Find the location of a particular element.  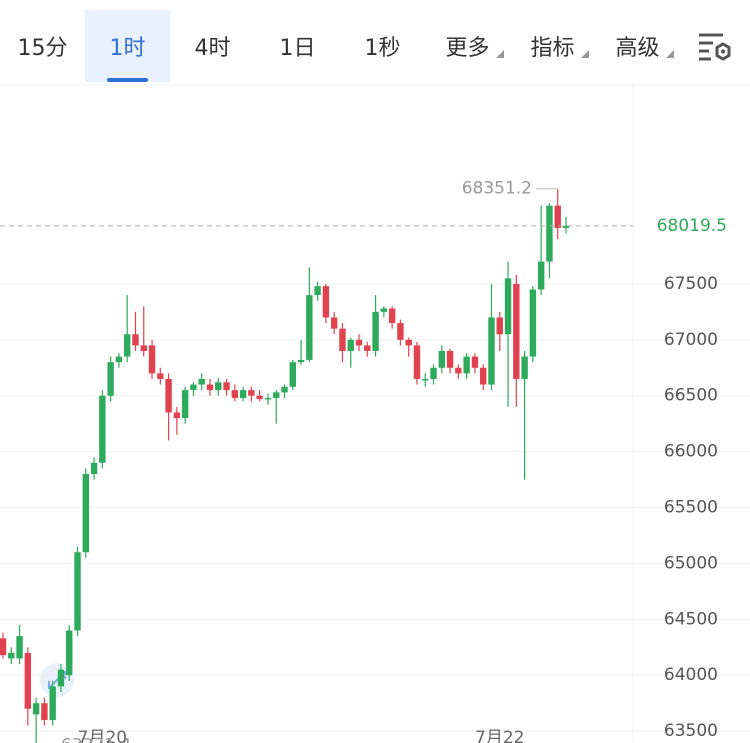

min-label: 63371.4 is located at coordinates (96, 739).